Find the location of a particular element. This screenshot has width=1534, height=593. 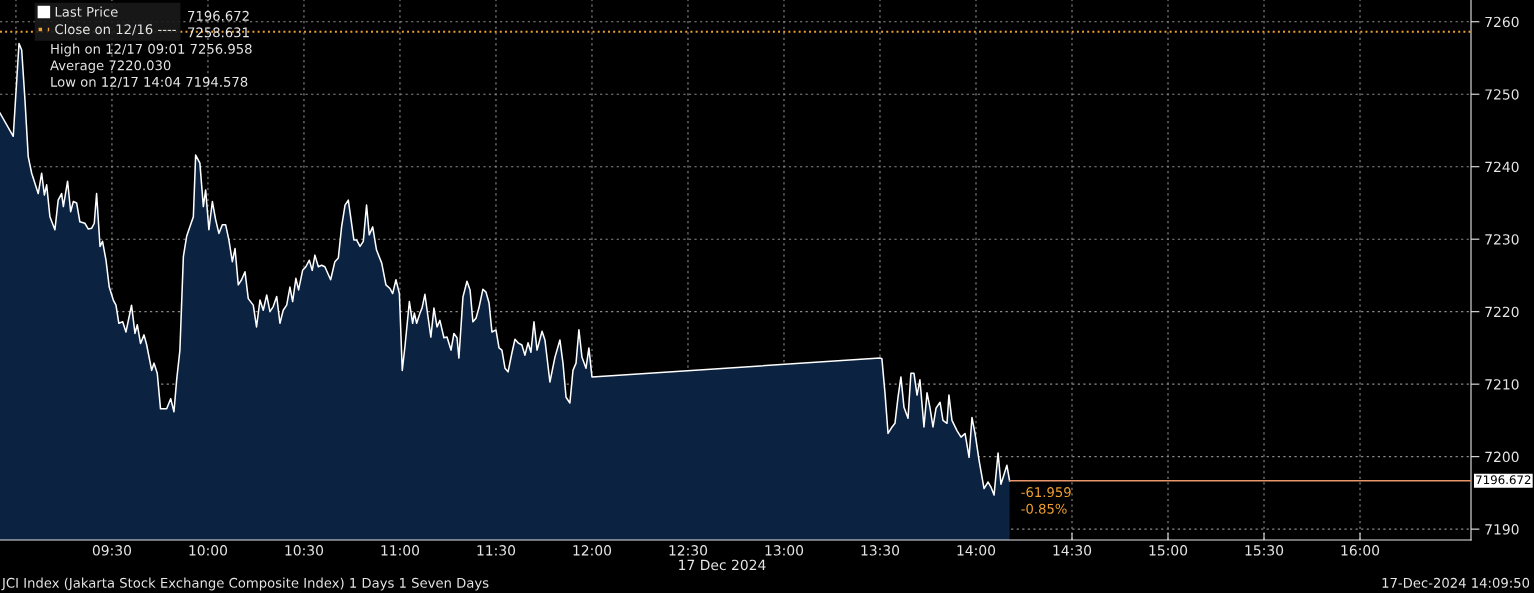

x-tick-label: 14:00 is located at coordinates (976, 550).